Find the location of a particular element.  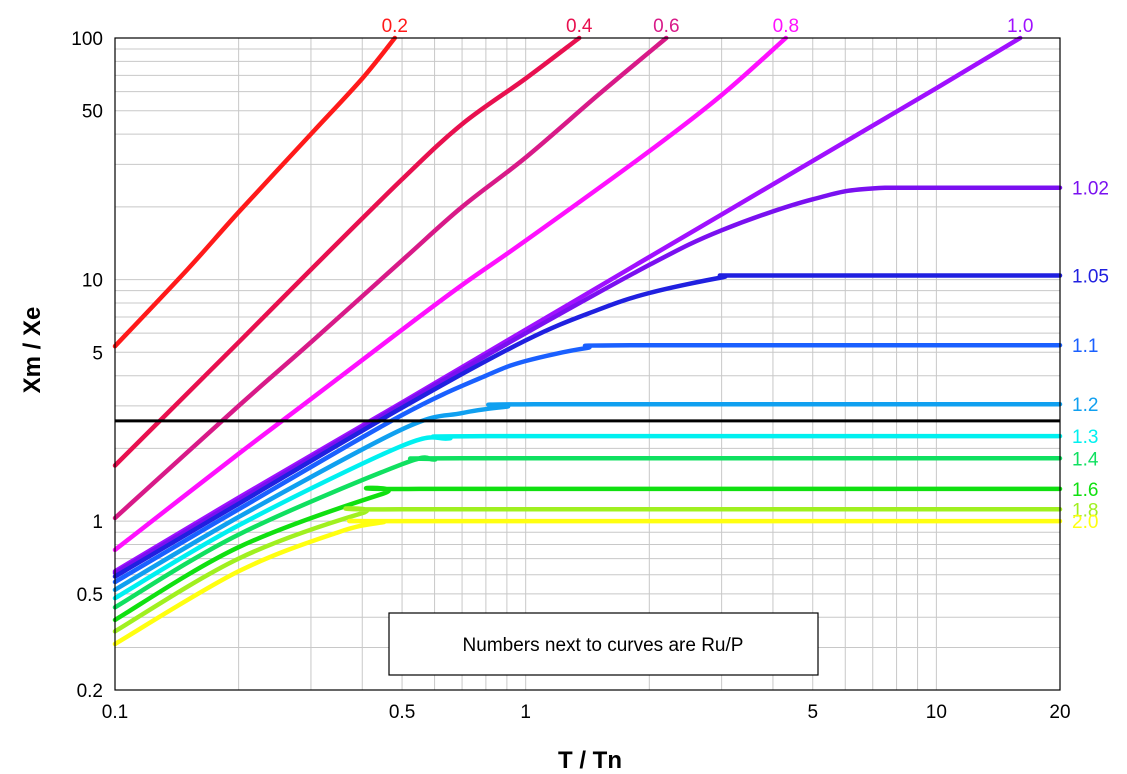

curve-label: 1.05 is located at coordinates (1090, 276).